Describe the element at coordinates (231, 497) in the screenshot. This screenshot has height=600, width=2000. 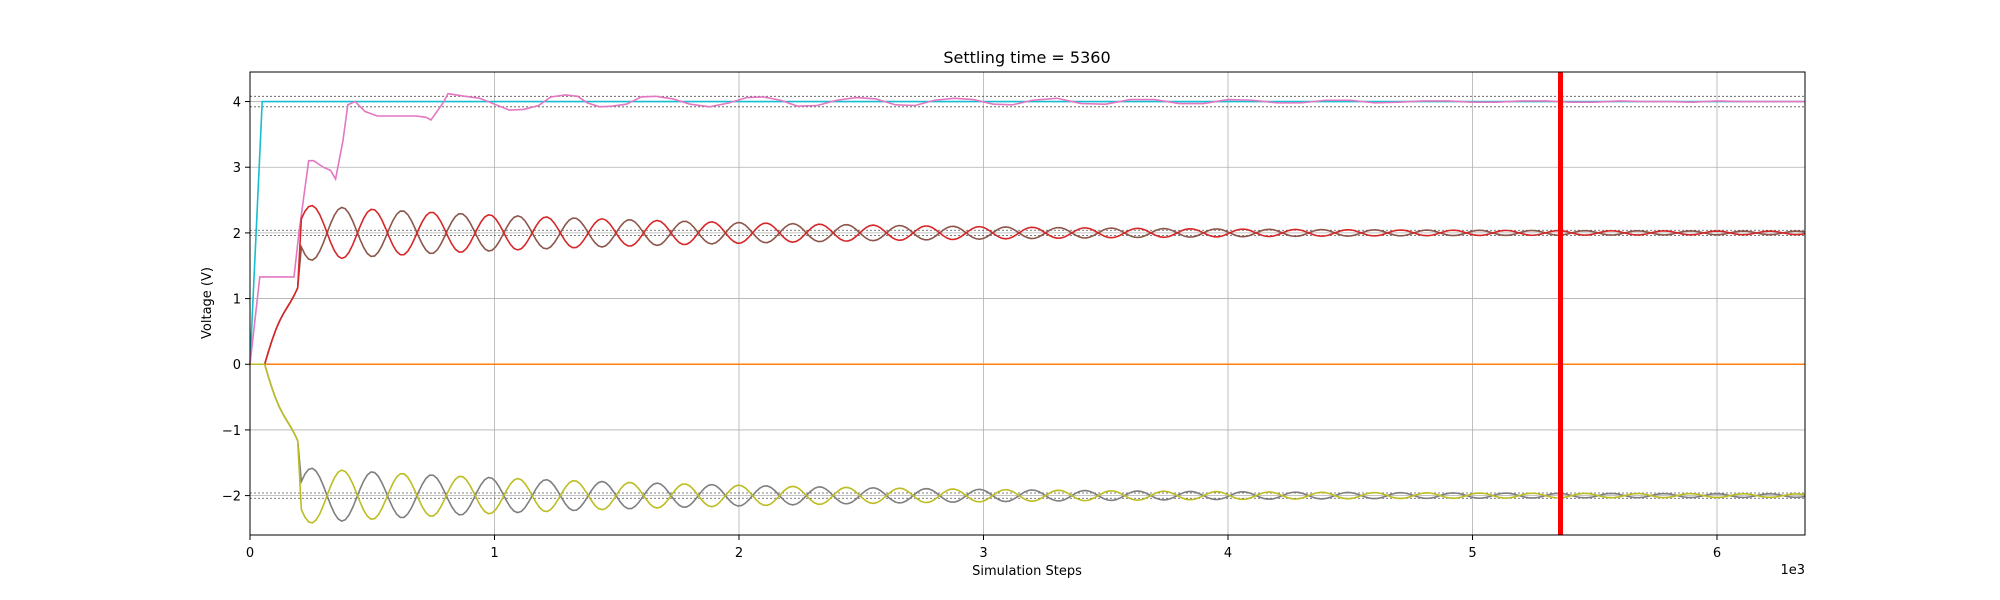
I see `y-tick-label: −2` at that location.